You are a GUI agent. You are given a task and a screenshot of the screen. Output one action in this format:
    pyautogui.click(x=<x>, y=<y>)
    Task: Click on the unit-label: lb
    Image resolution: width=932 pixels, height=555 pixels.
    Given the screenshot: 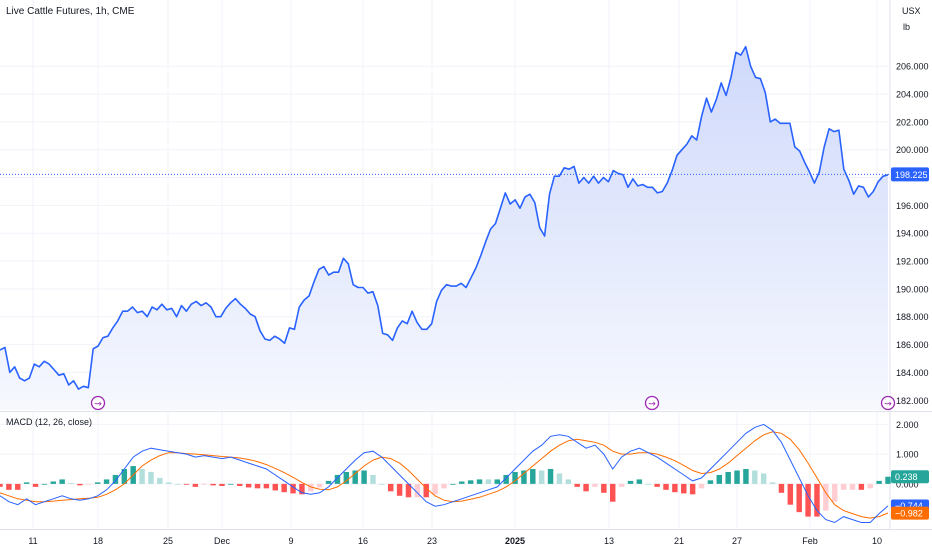 What is the action you would take?
    pyautogui.click(x=907, y=27)
    